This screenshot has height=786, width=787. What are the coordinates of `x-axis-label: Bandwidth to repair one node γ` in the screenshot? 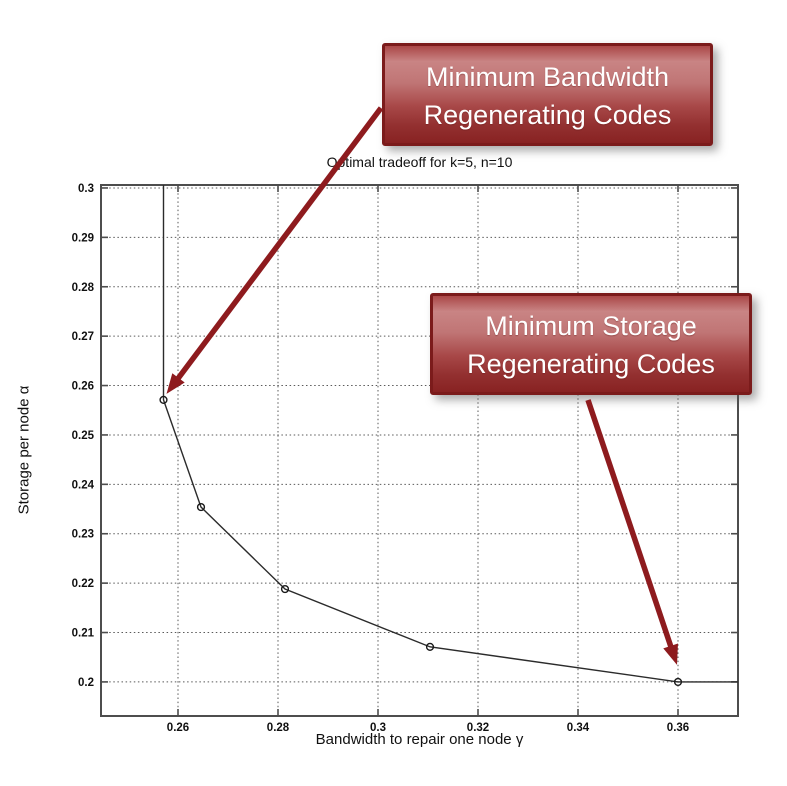 It's located at (419, 739).